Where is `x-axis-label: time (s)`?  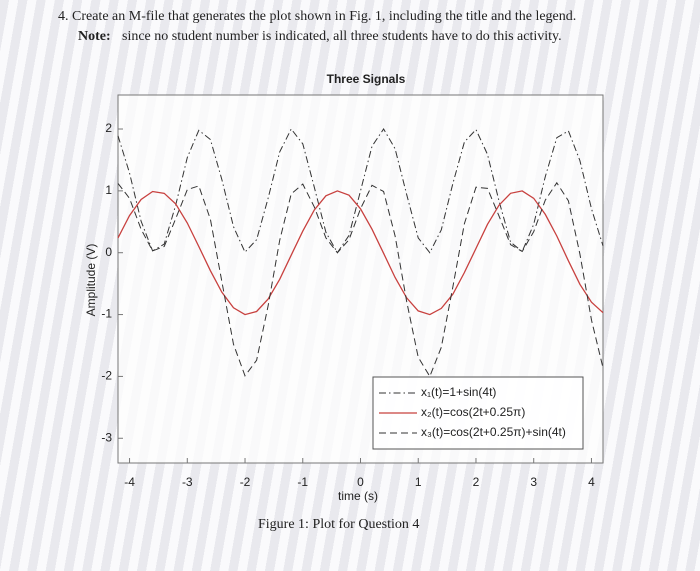
x-axis-label: time (s) is located at coordinates (358, 496).